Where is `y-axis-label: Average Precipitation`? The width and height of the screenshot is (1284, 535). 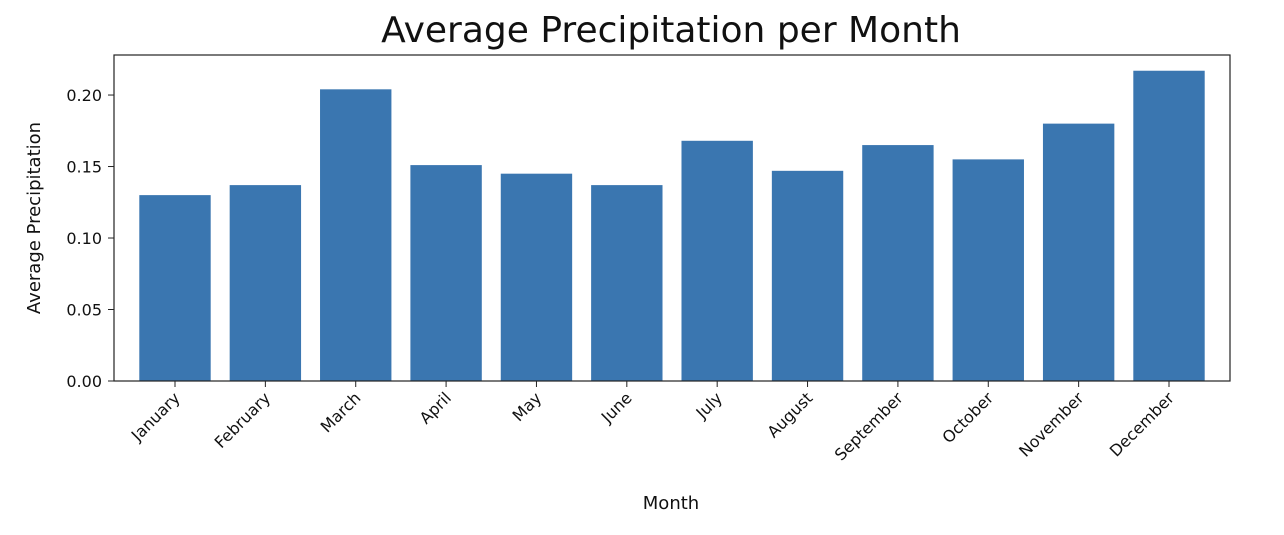 y-axis-label: Average Precipitation is located at coordinates (34, 218).